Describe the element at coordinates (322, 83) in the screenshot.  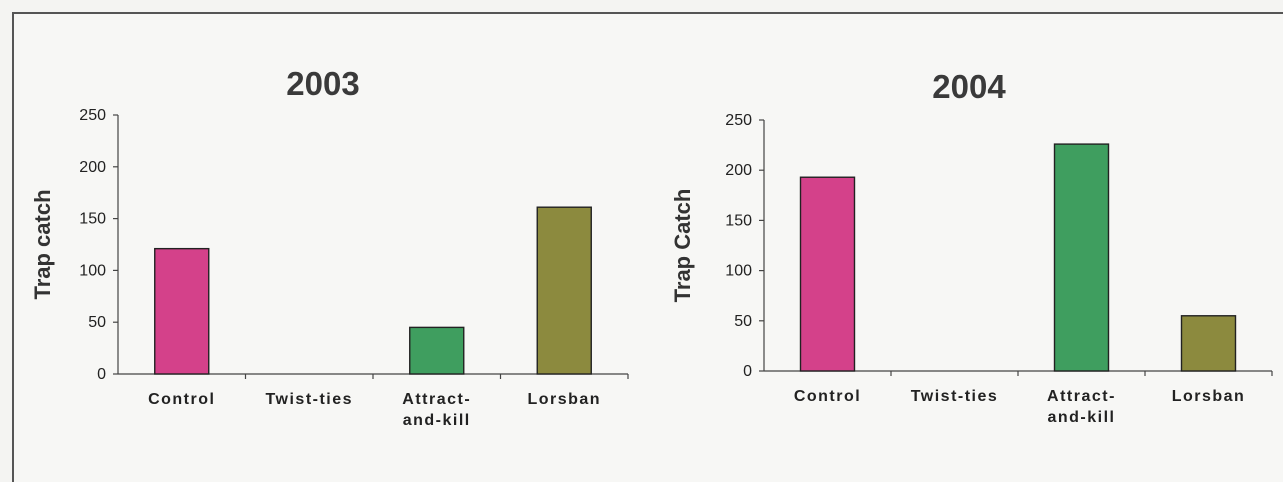
I see `chart-title: 2003` at that location.